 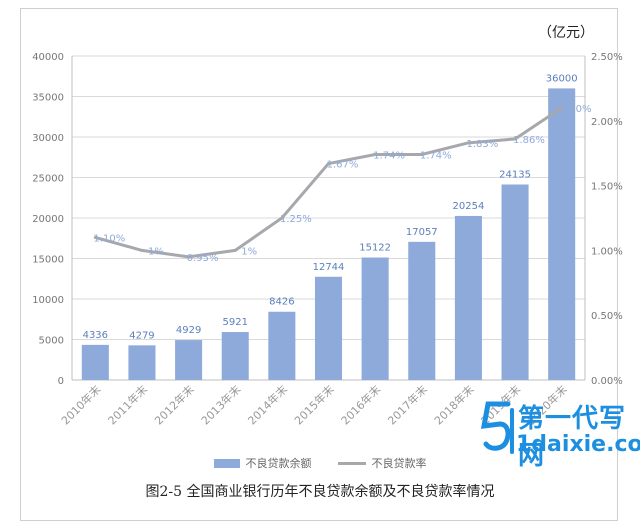 I want to click on y-right-tick-label: 1.50%, so click(x=607, y=187).